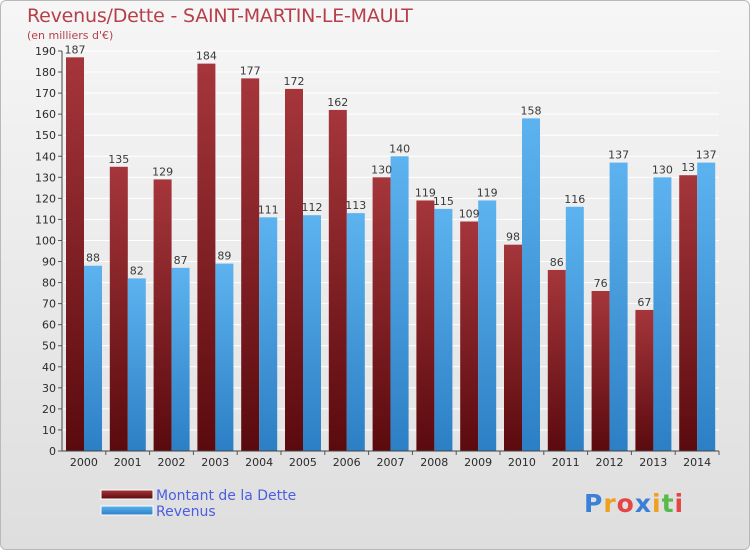 This screenshot has width=750, height=550. I want to click on logo-letter: x, so click(643, 503).